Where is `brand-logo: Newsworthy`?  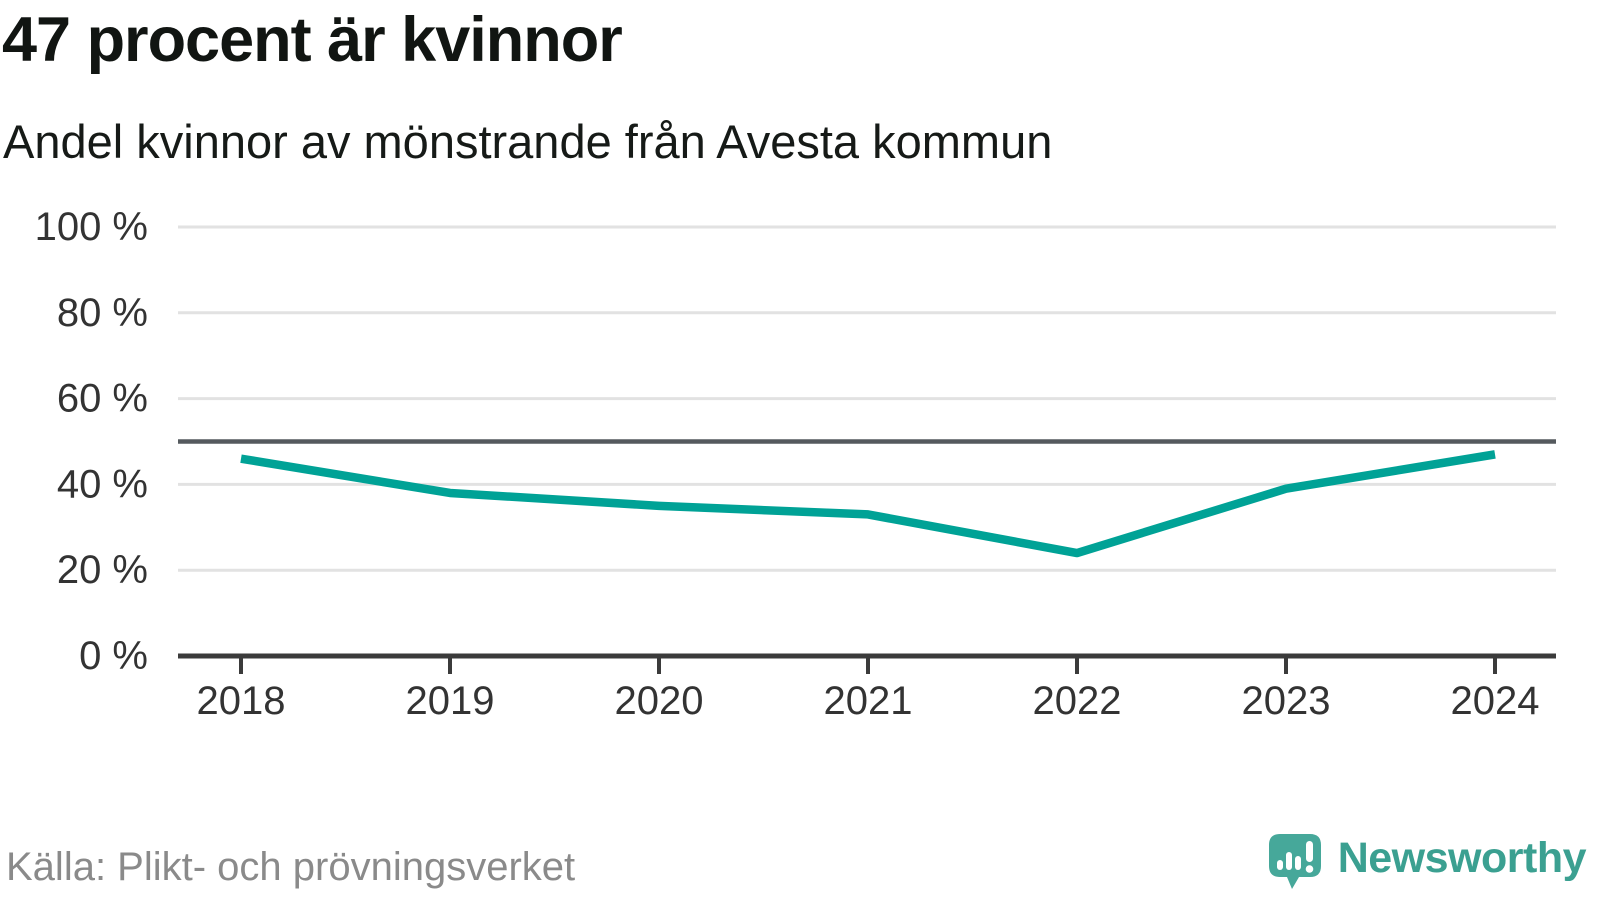
brand-logo: Newsworthy is located at coordinates (1427, 861).